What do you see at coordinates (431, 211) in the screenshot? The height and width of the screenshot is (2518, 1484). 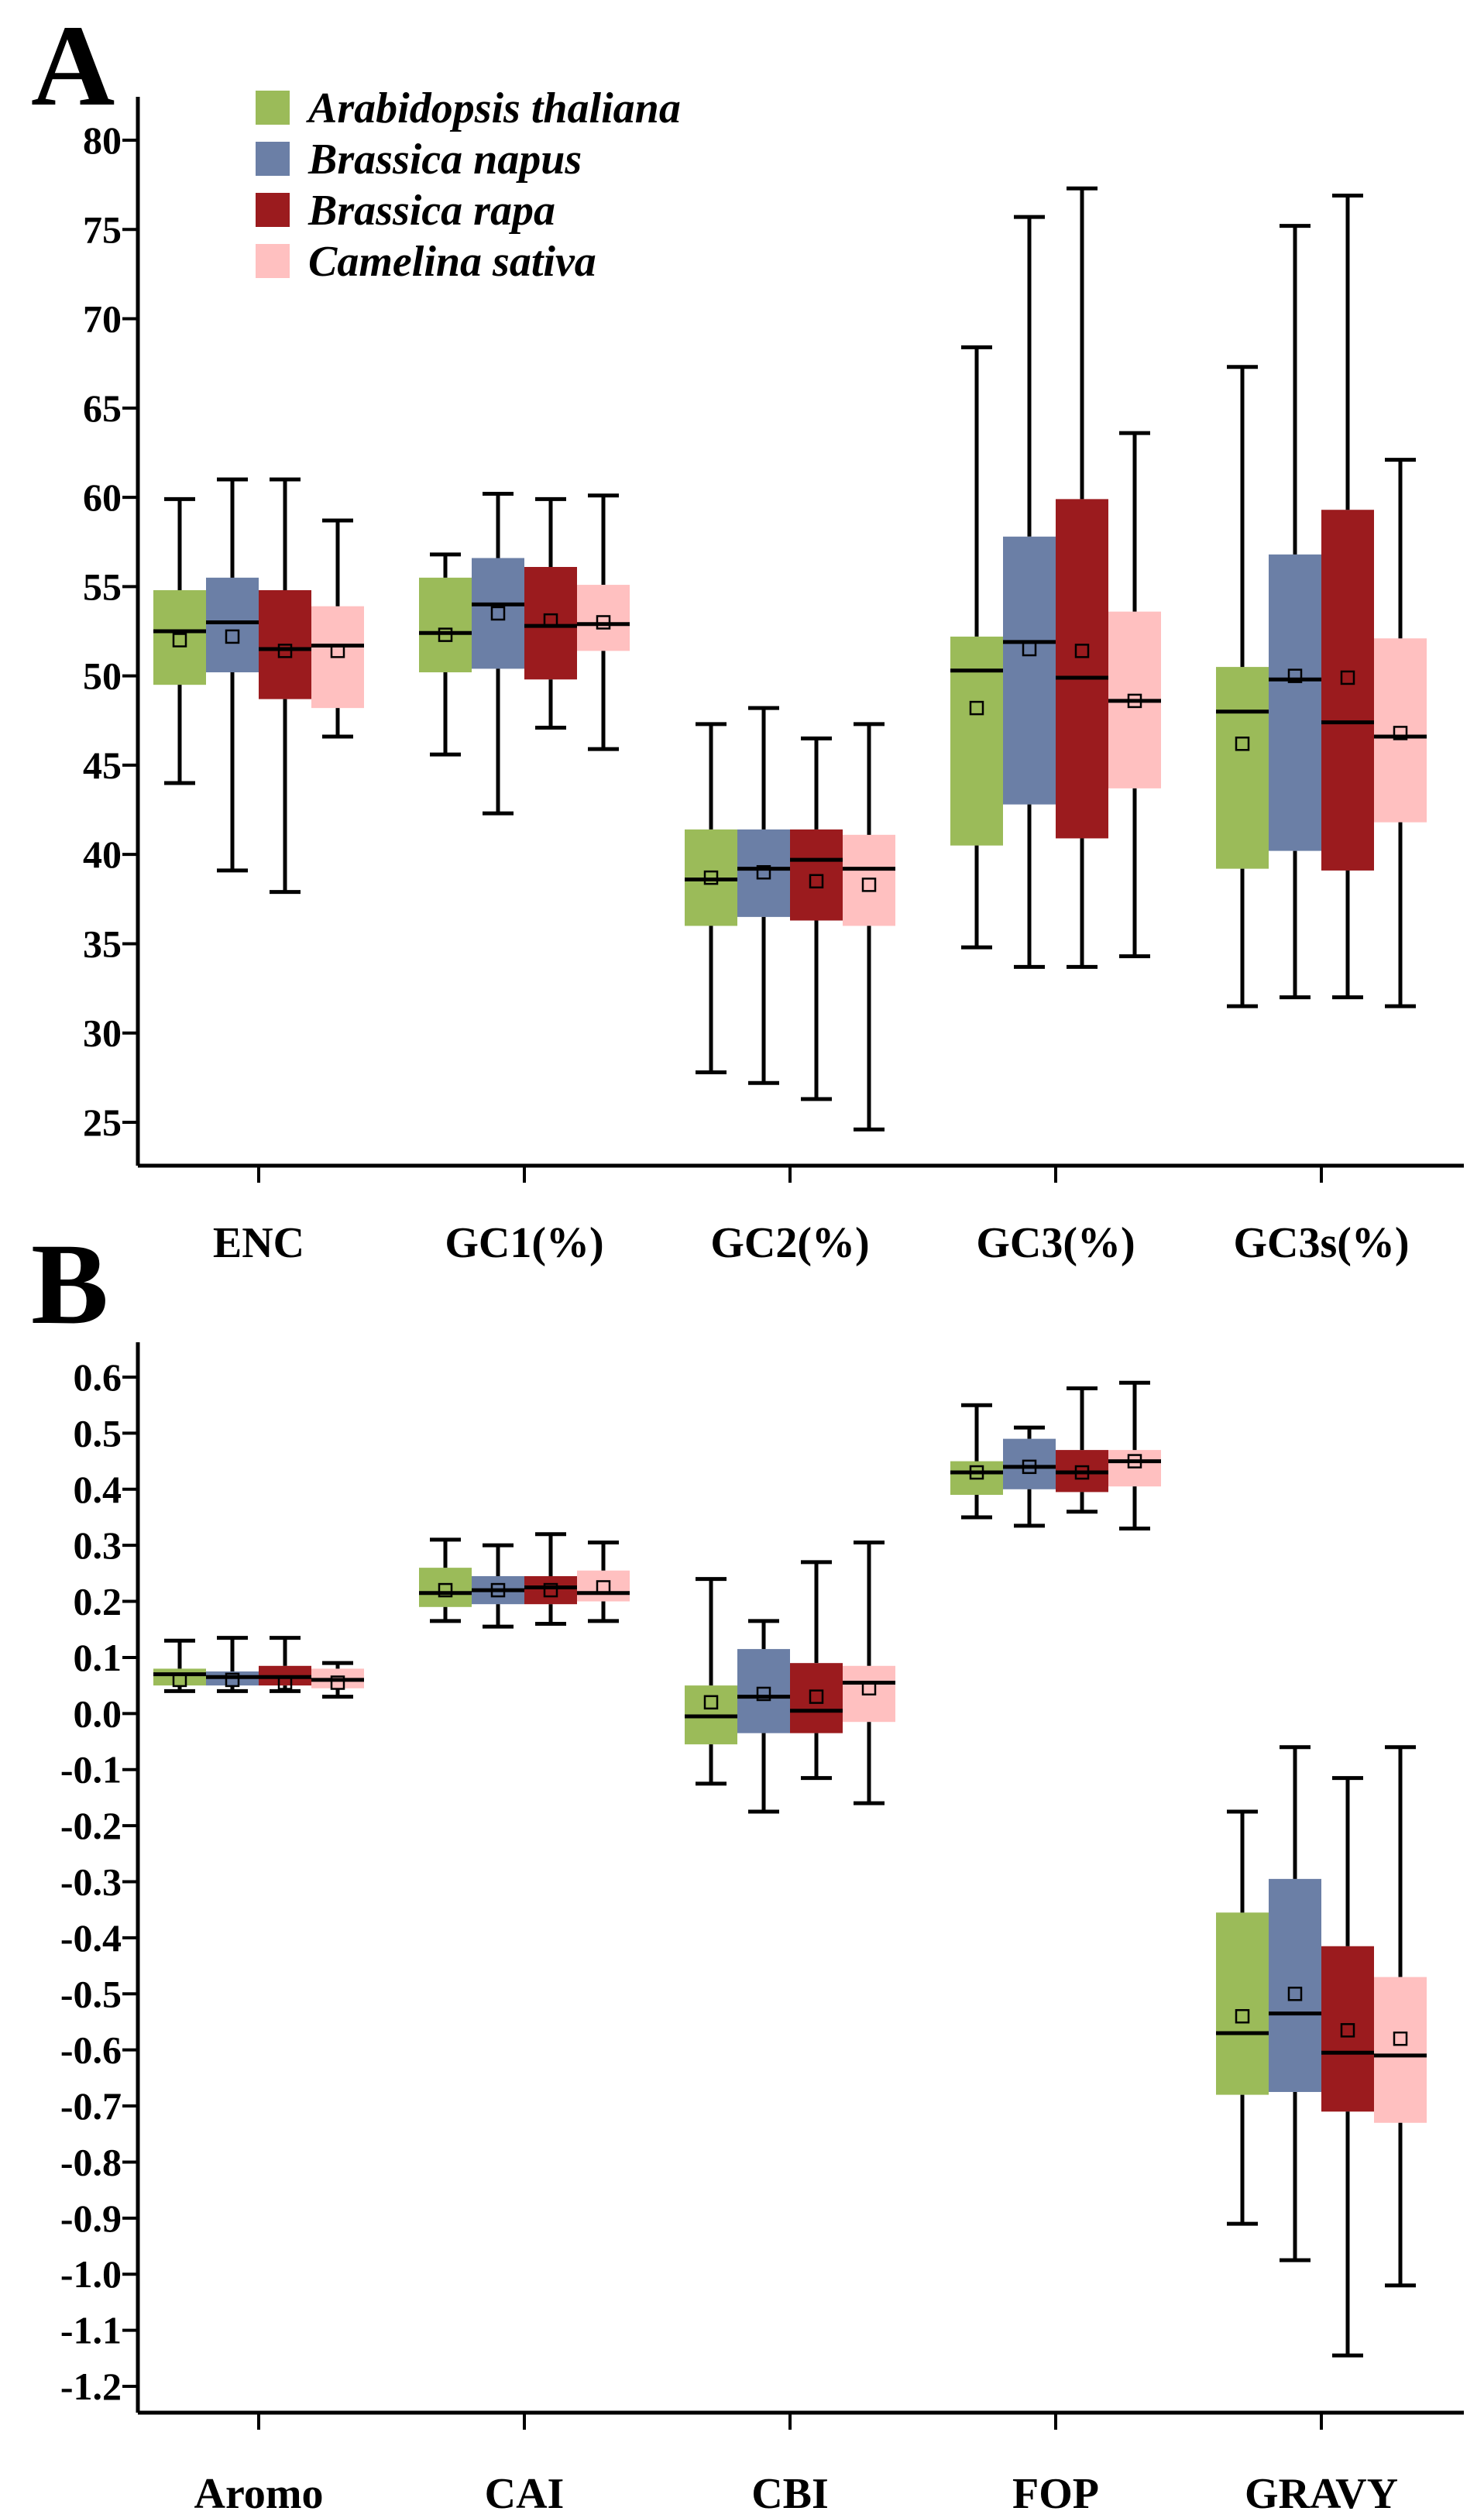 I see `legend-label: Brassica rapa` at bounding box center [431, 211].